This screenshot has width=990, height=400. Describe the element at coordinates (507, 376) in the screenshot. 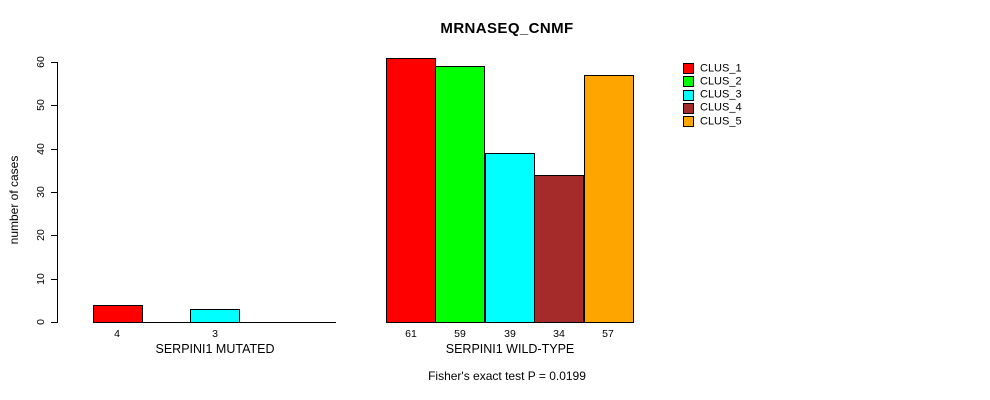

I see `fisher-test-footnote: Fisher's exact test P = 0.0199` at that location.